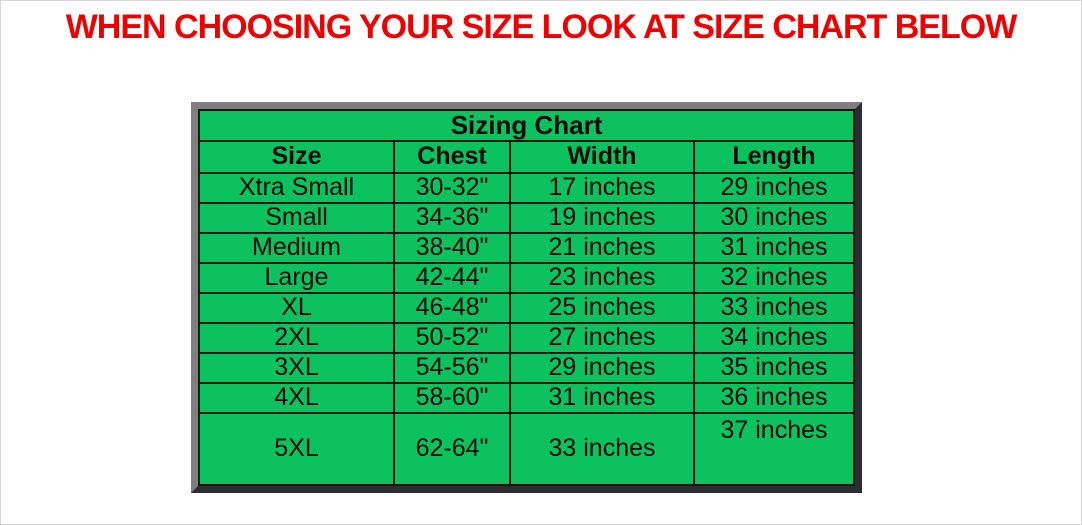  Describe the element at coordinates (774, 337) in the screenshot. I see `cell-length: 34 inches` at that location.